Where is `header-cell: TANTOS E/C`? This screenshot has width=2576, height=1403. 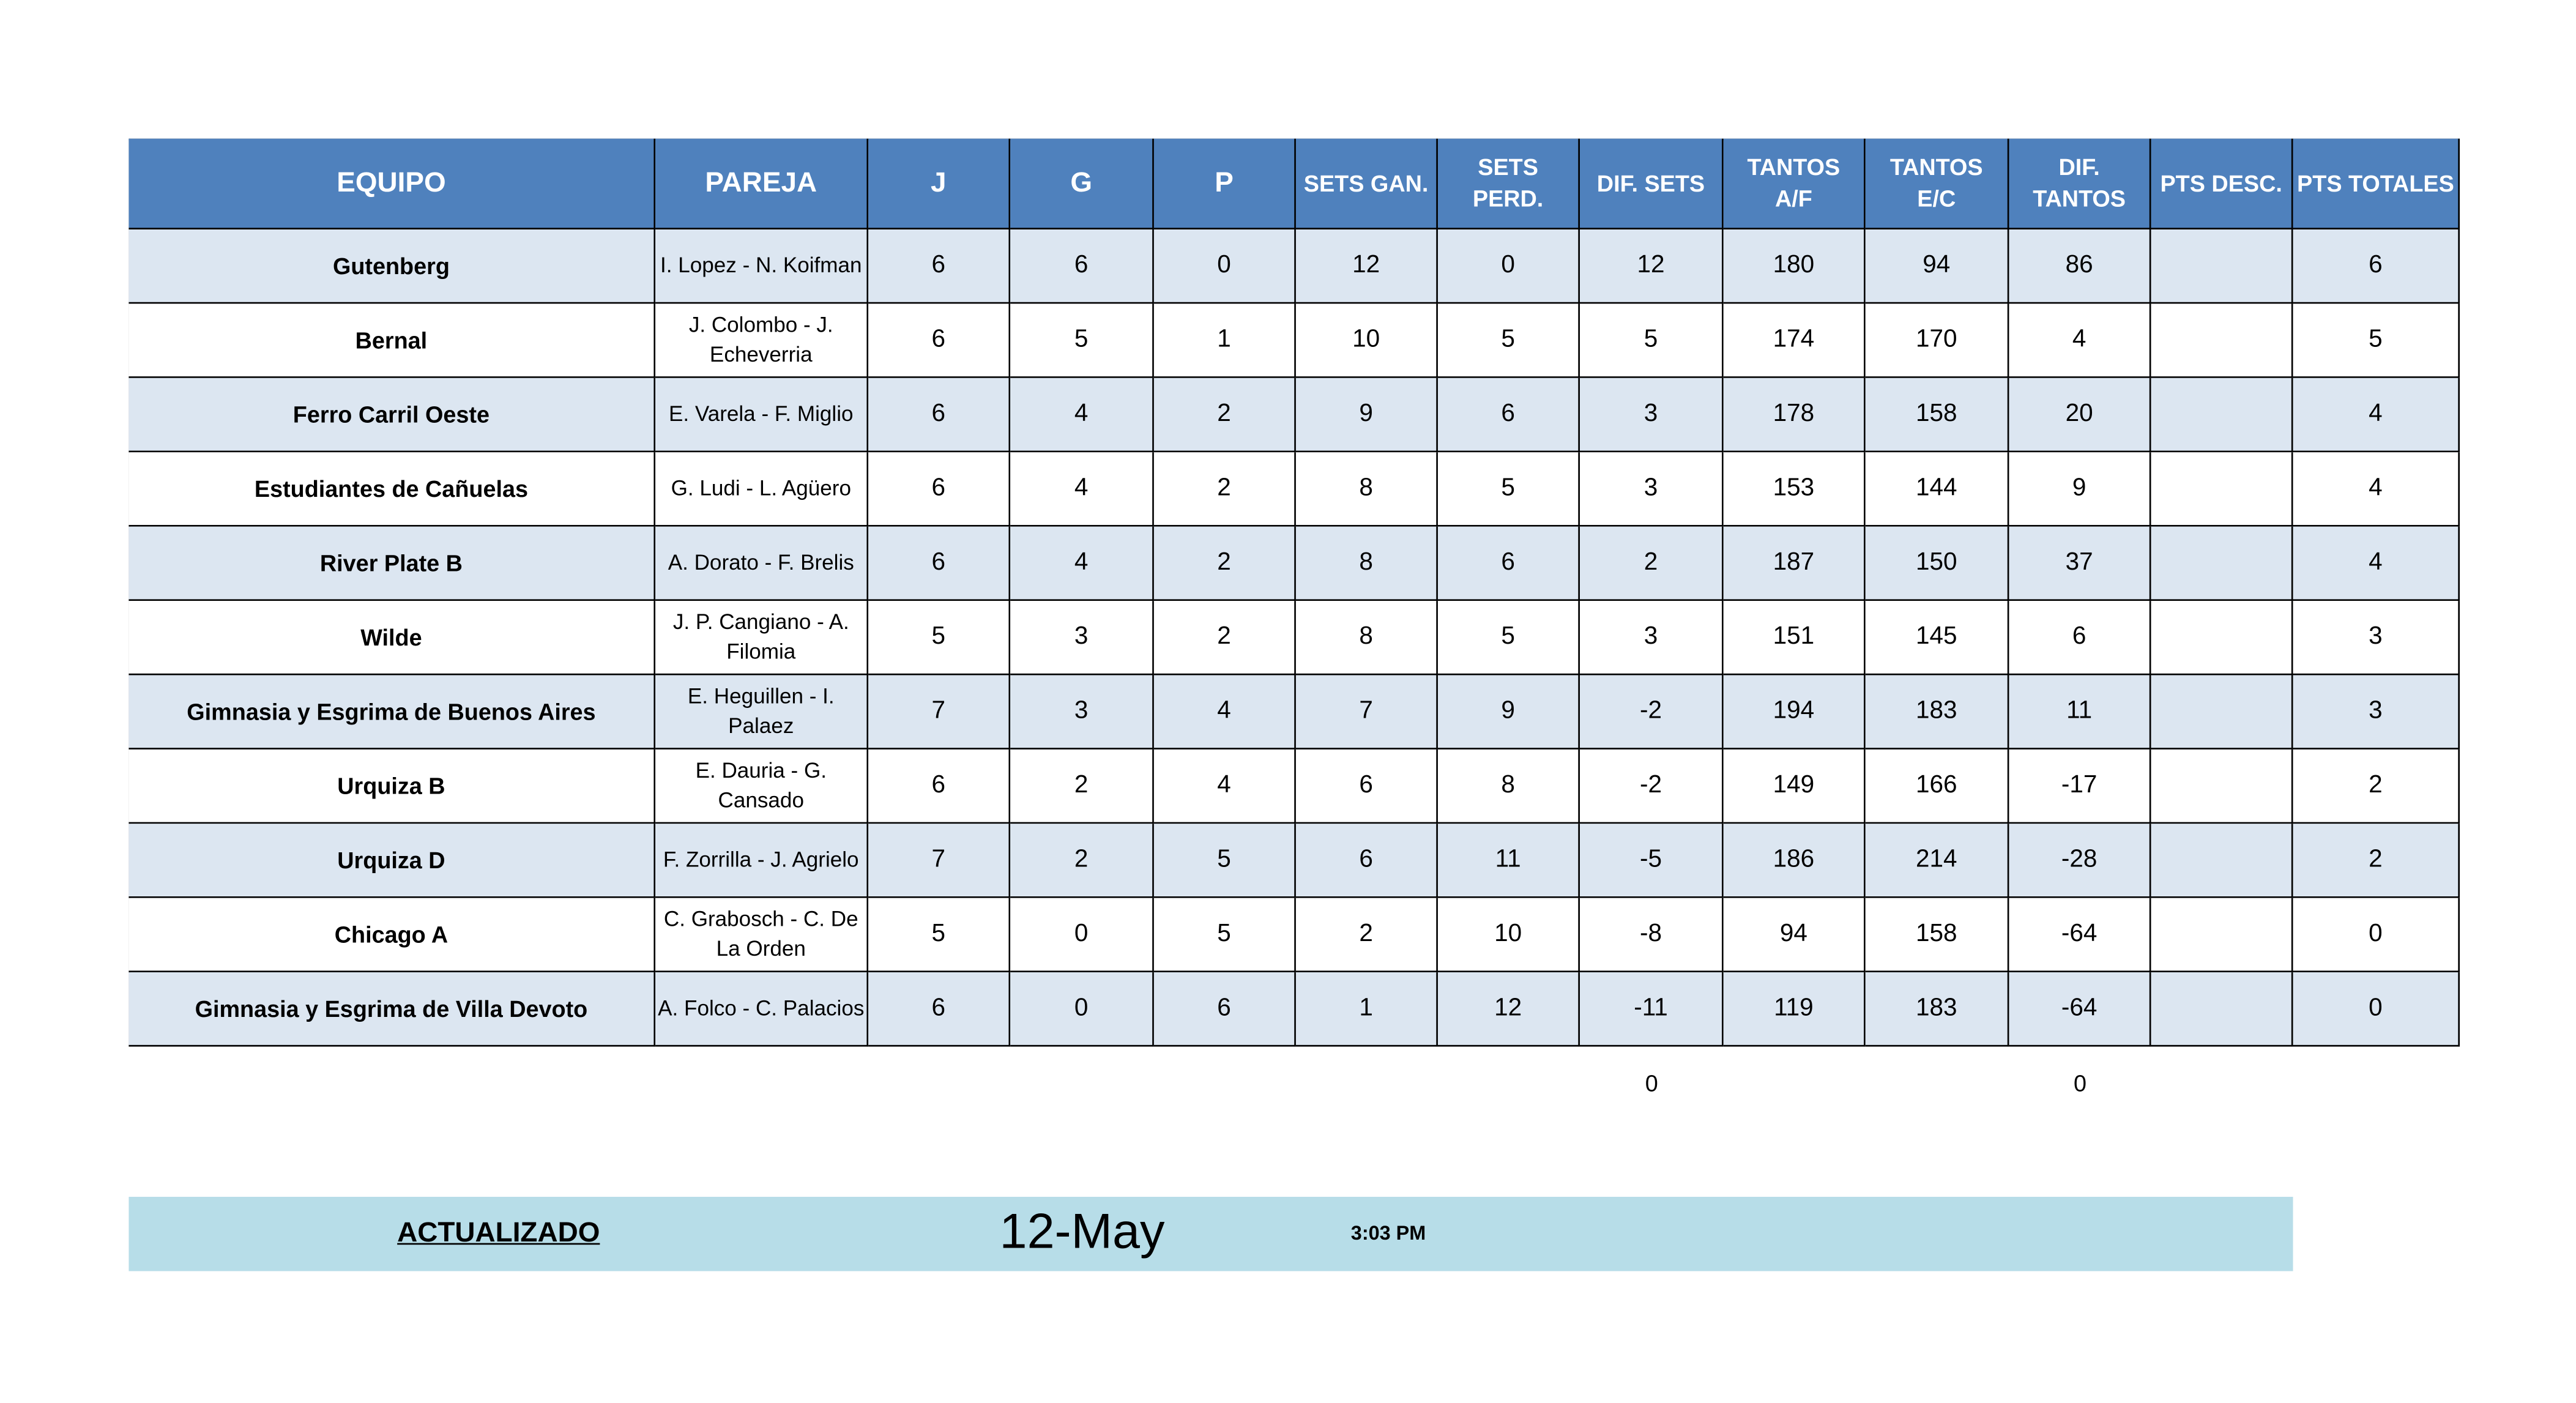
header-cell: TANTOS E/C is located at coordinates (1937, 184).